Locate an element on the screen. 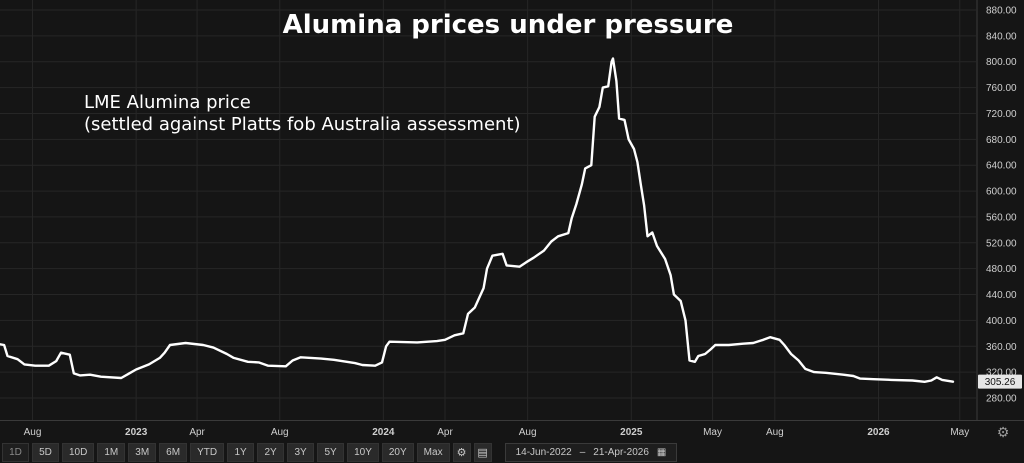  x-tick-label: 2023 is located at coordinates (136, 432).